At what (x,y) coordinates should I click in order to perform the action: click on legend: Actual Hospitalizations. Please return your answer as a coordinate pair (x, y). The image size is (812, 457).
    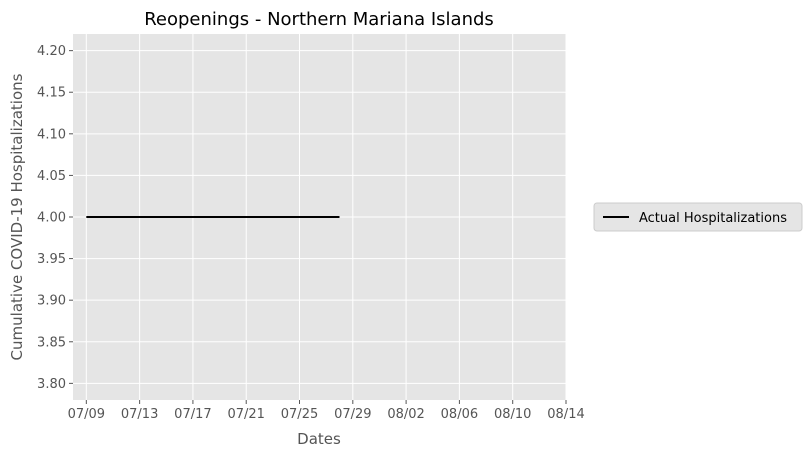
    Looking at the image, I should click on (698, 217).